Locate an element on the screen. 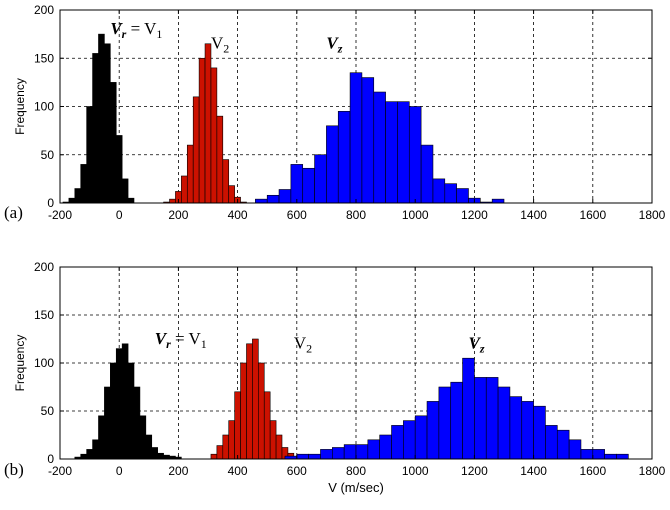  y-tick-label: 50 is located at coordinates (48, 411).